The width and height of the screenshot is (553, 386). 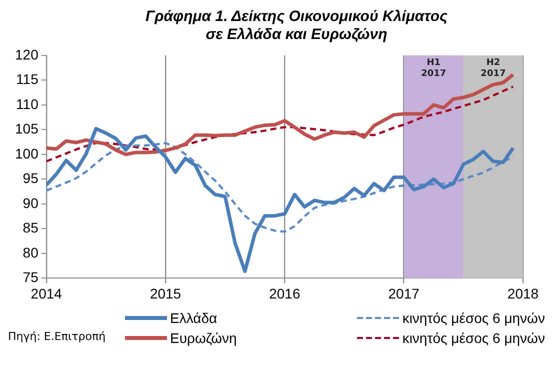 I want to click on band-label: H2 2017, so click(x=493, y=69).